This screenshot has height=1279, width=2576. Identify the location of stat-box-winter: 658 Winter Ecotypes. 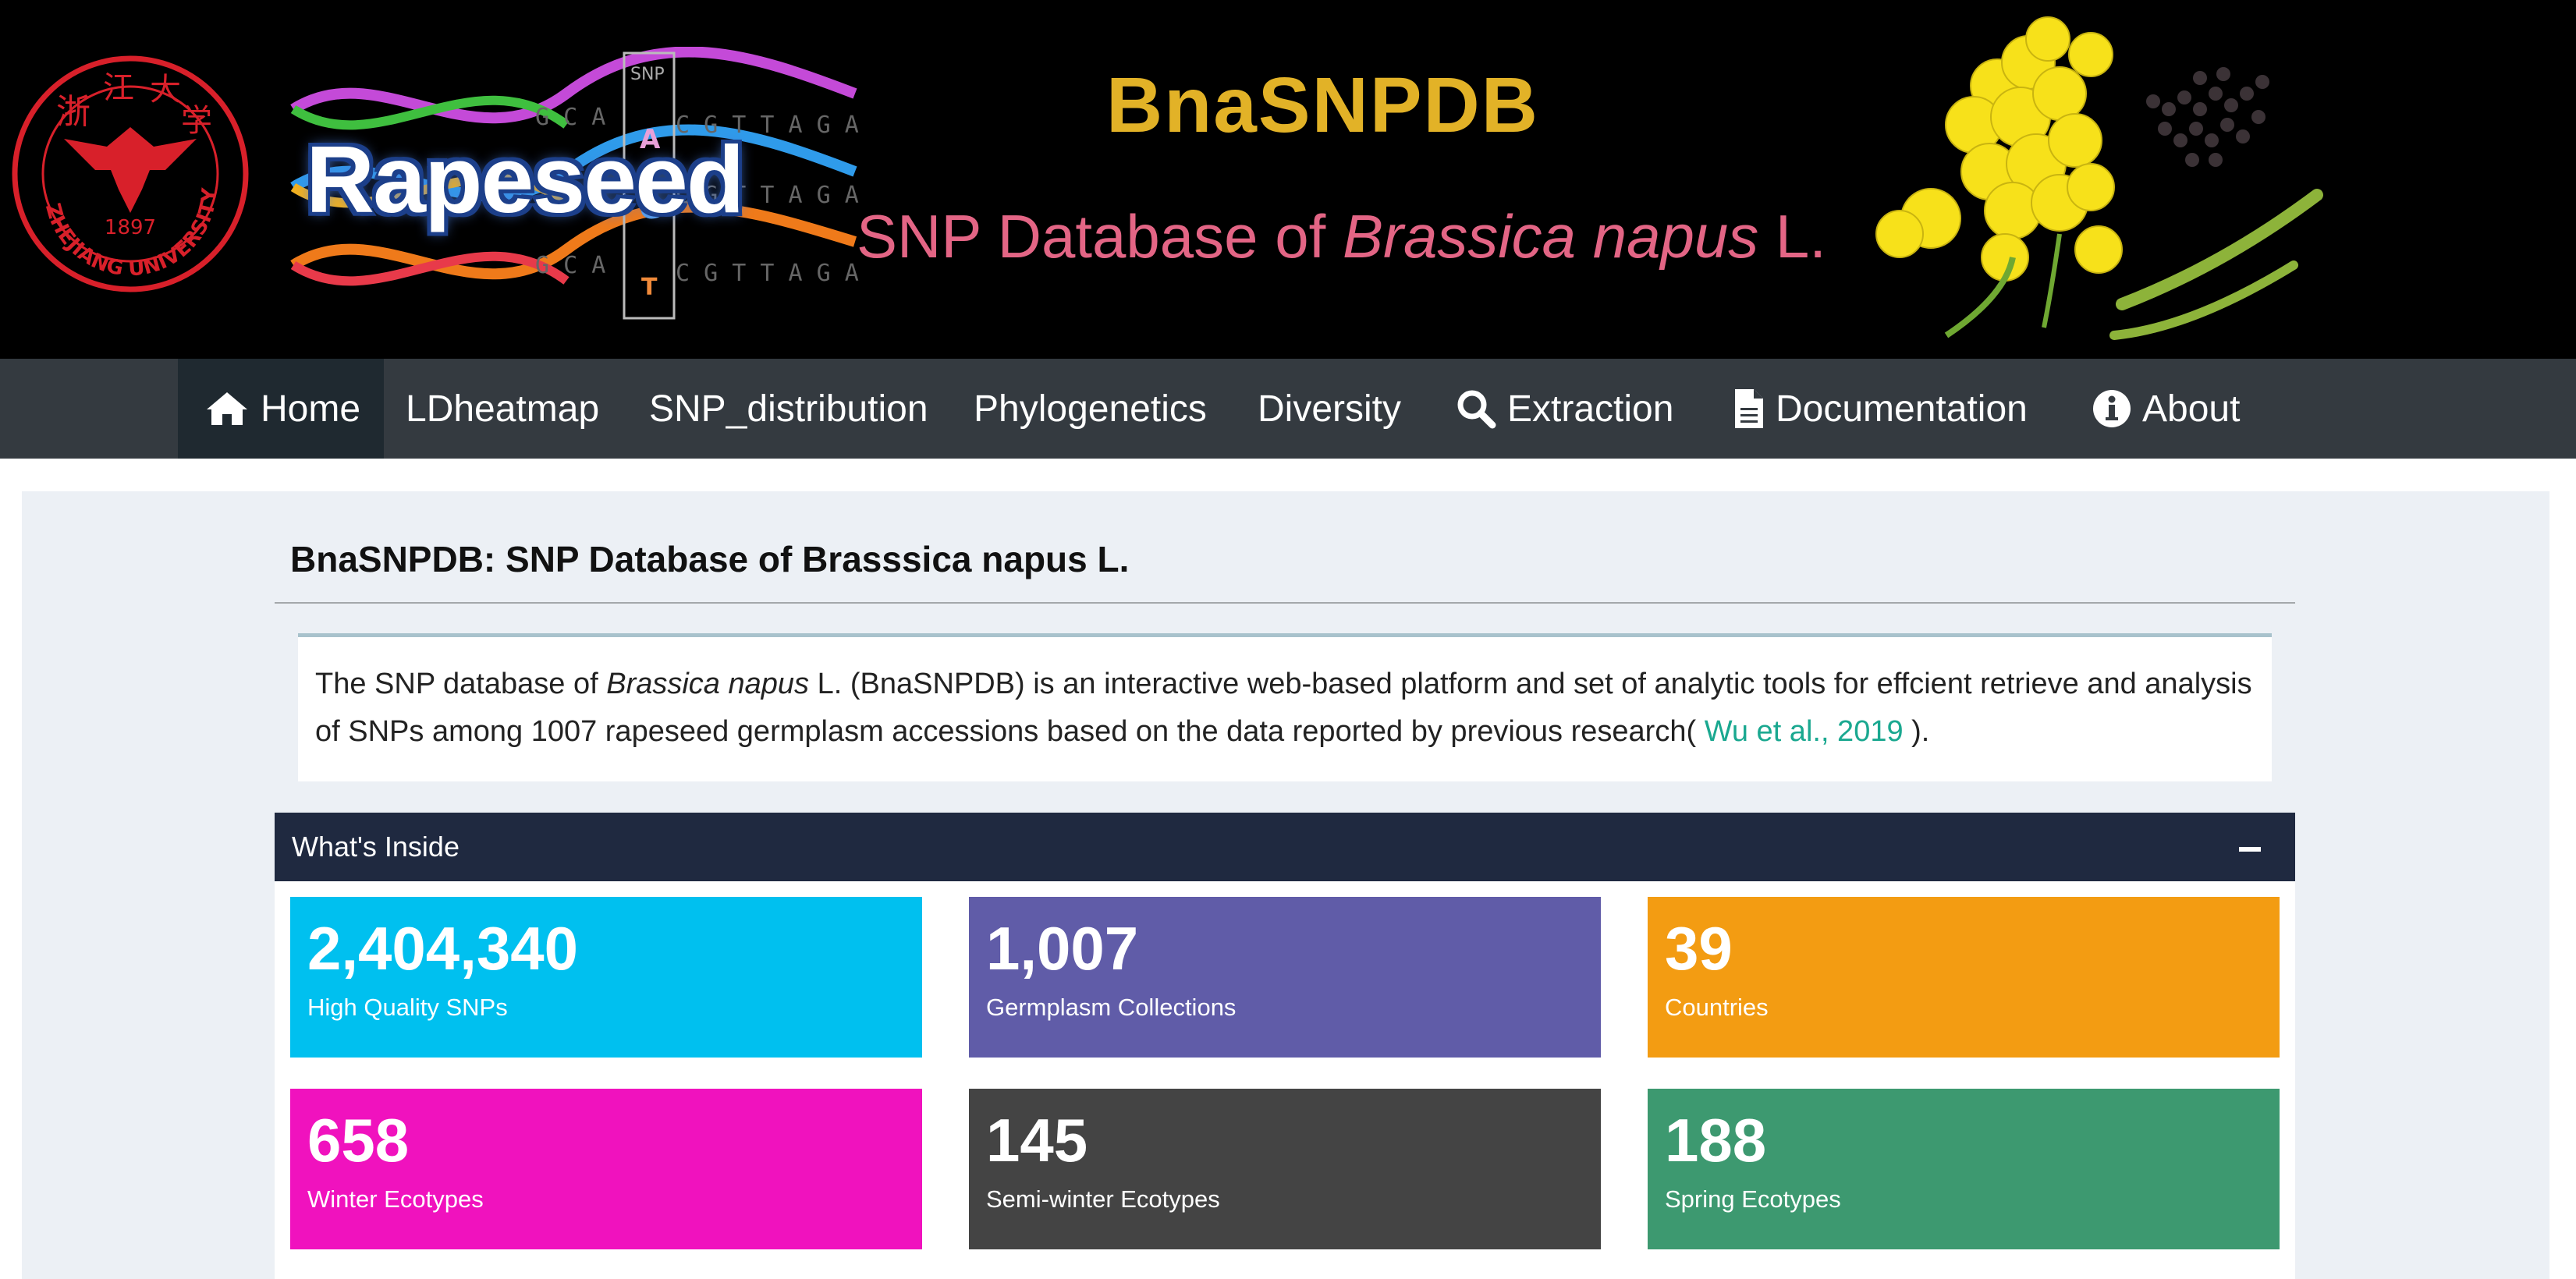
(606, 1169).